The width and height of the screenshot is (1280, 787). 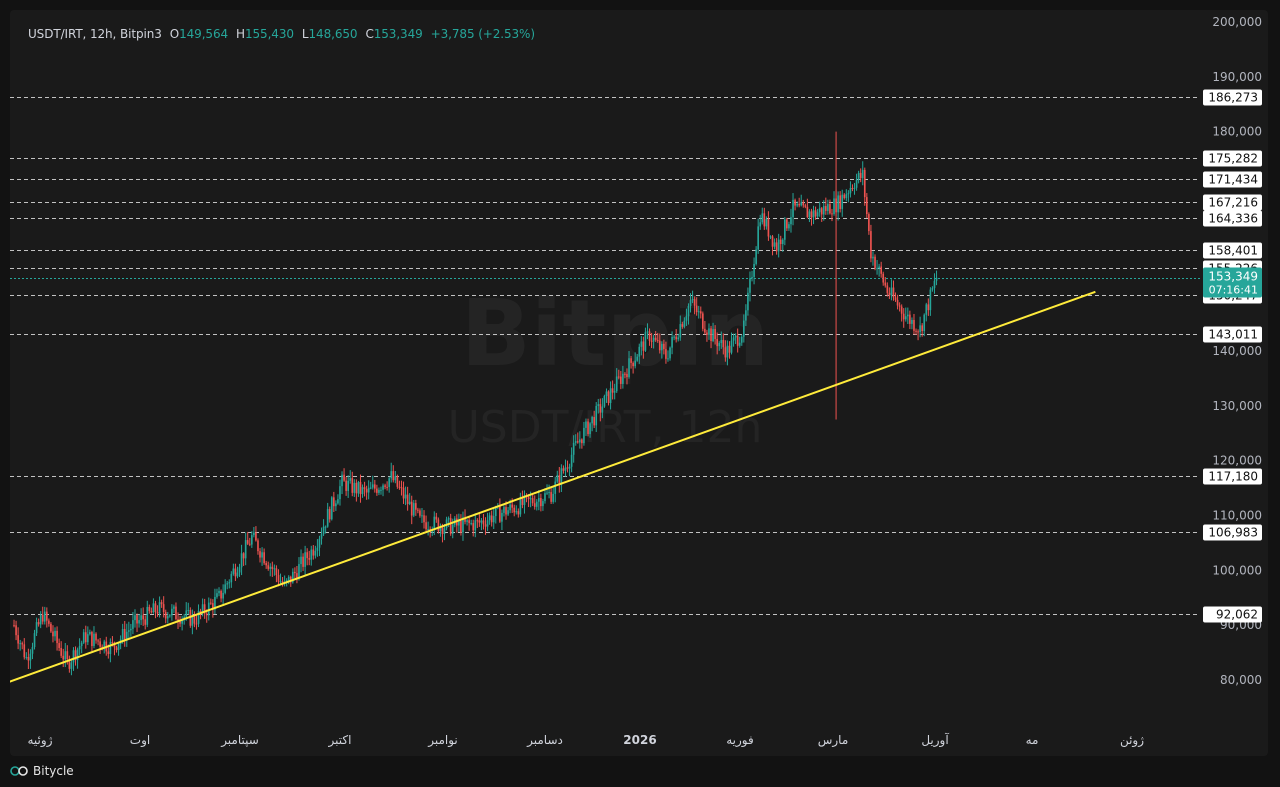 I want to click on x-tick-label: ژوئیه, so click(x=40, y=740).